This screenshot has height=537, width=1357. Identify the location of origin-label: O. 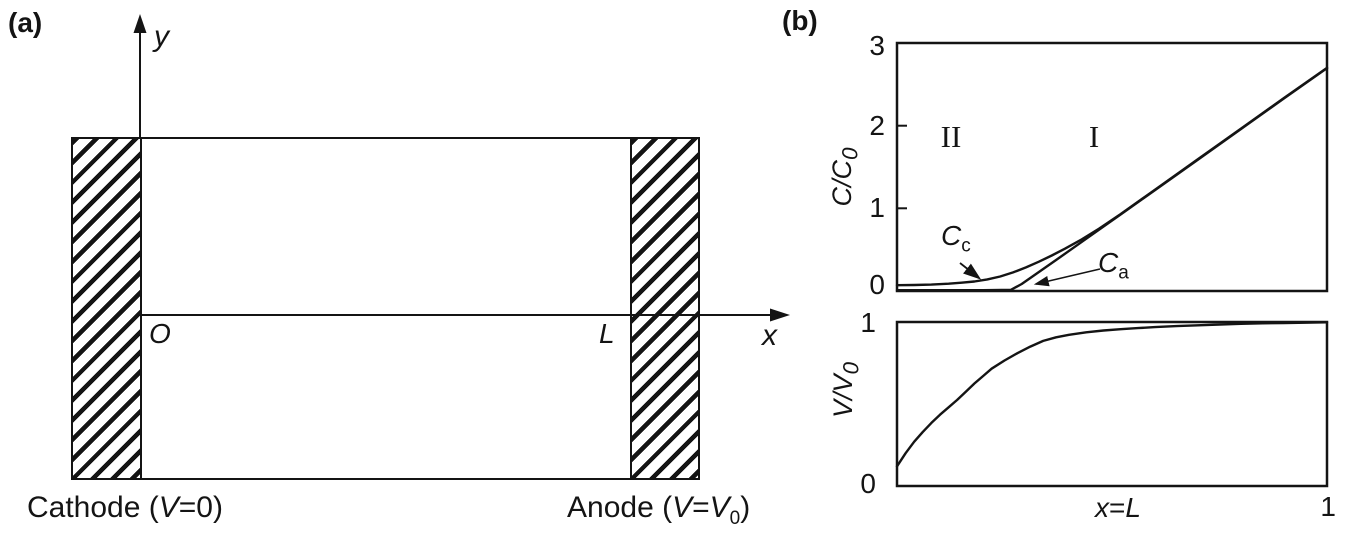
(160, 333).